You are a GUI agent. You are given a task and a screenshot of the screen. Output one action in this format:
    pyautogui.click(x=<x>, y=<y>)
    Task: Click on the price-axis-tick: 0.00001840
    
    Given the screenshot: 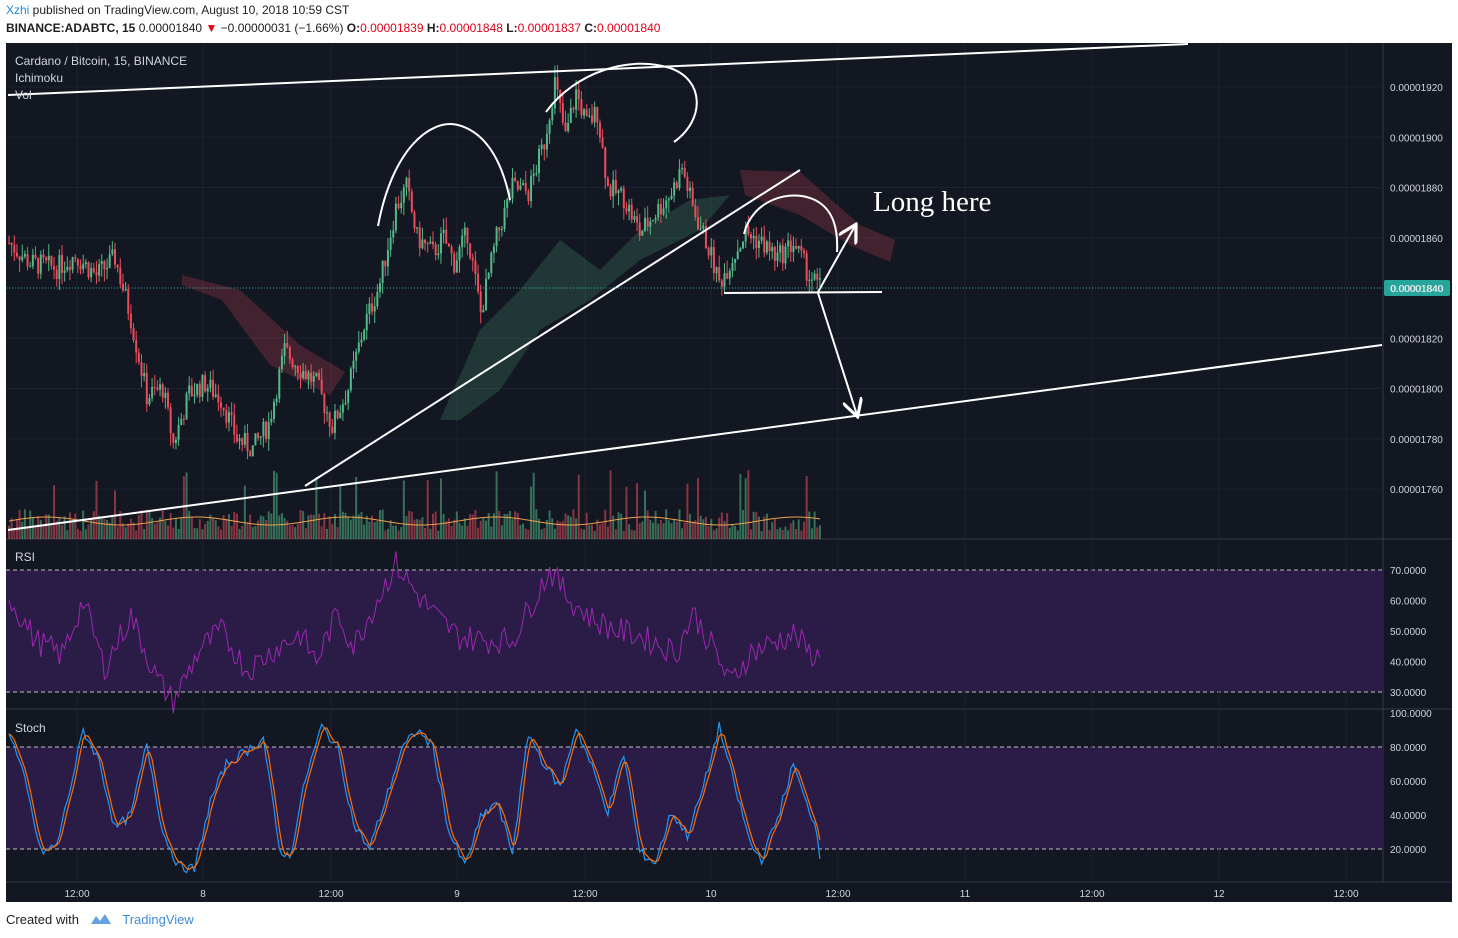 What is the action you would take?
    pyautogui.click(x=1416, y=289)
    